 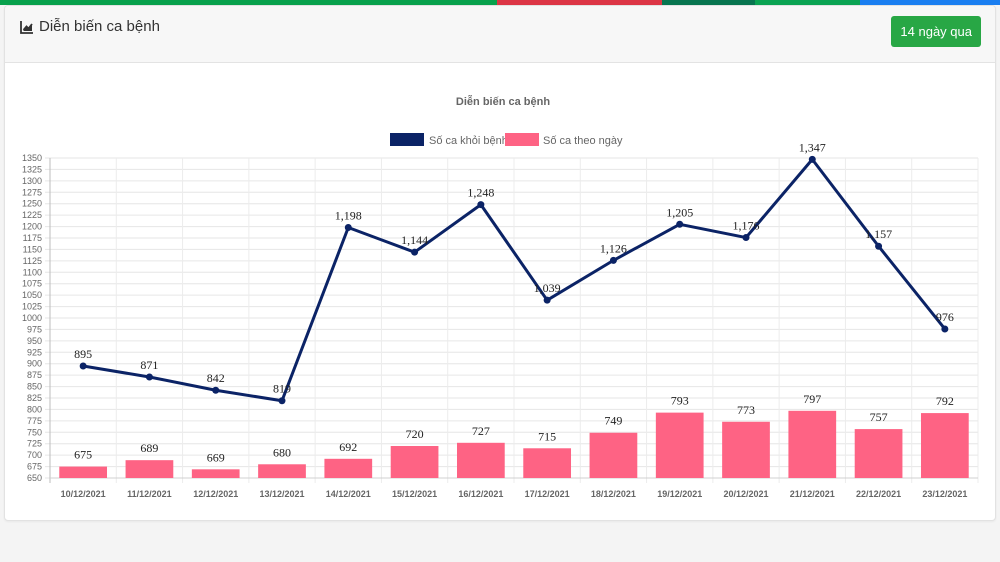 I want to click on y-tick-label: 1075, so click(x=32, y=284).